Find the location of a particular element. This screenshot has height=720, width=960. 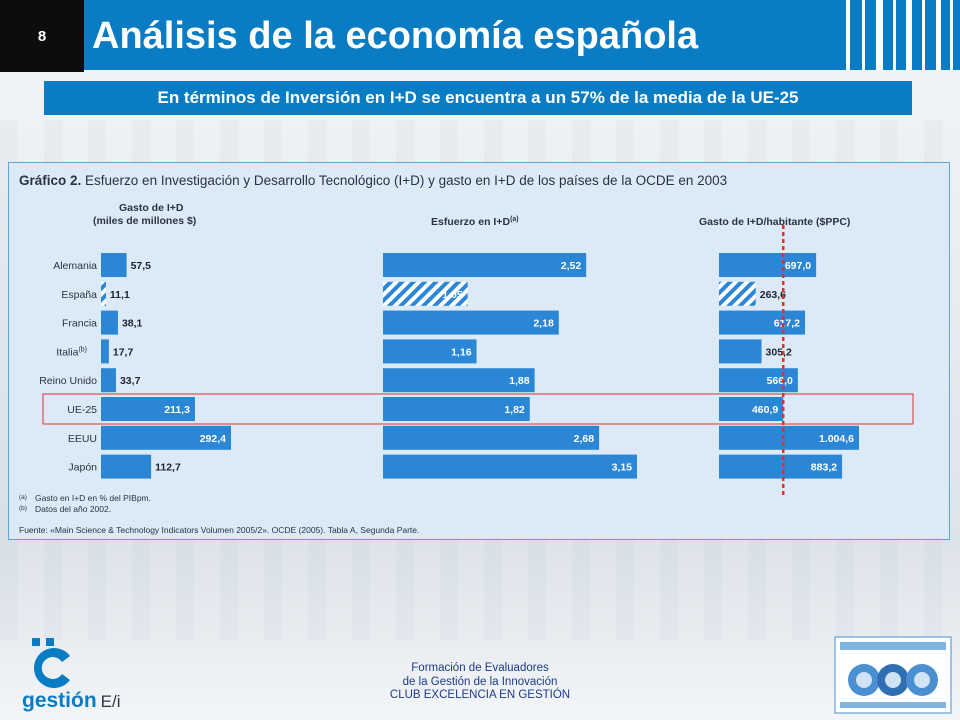

data-label: 57,5 is located at coordinates (141, 266).